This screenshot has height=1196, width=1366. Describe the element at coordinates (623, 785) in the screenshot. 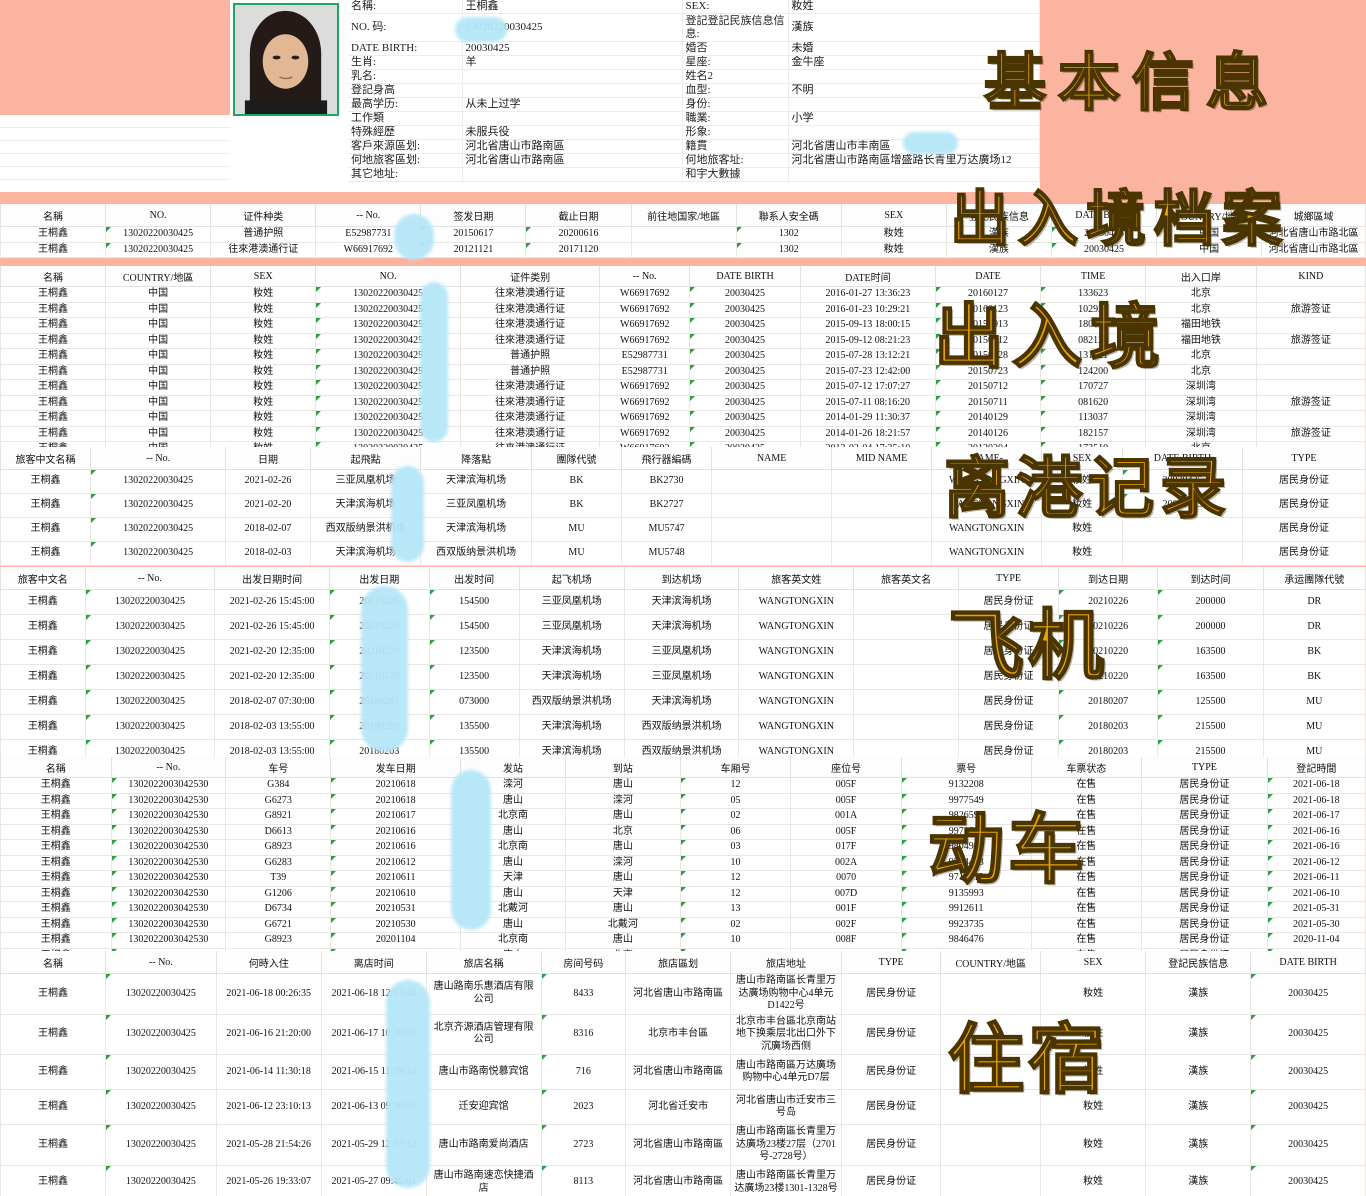

I see `cell: 唐山` at that location.